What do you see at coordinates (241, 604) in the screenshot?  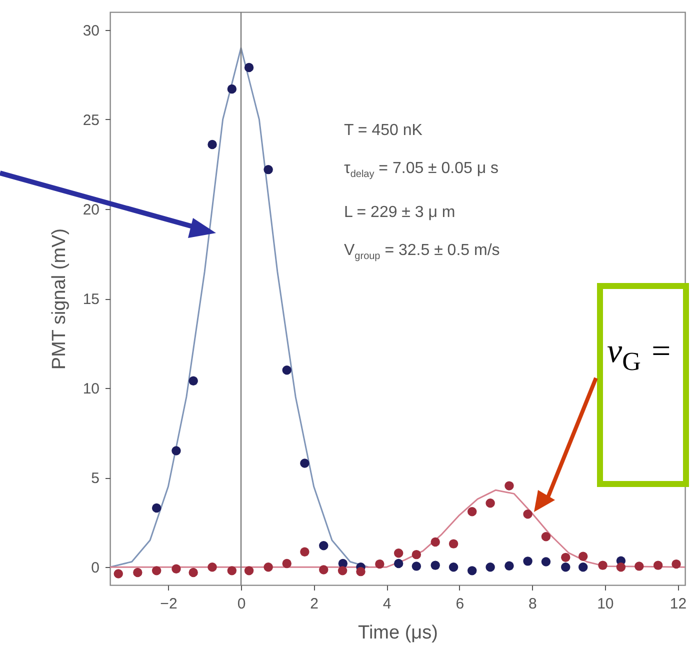 I see `x-tick-label: 0` at bounding box center [241, 604].